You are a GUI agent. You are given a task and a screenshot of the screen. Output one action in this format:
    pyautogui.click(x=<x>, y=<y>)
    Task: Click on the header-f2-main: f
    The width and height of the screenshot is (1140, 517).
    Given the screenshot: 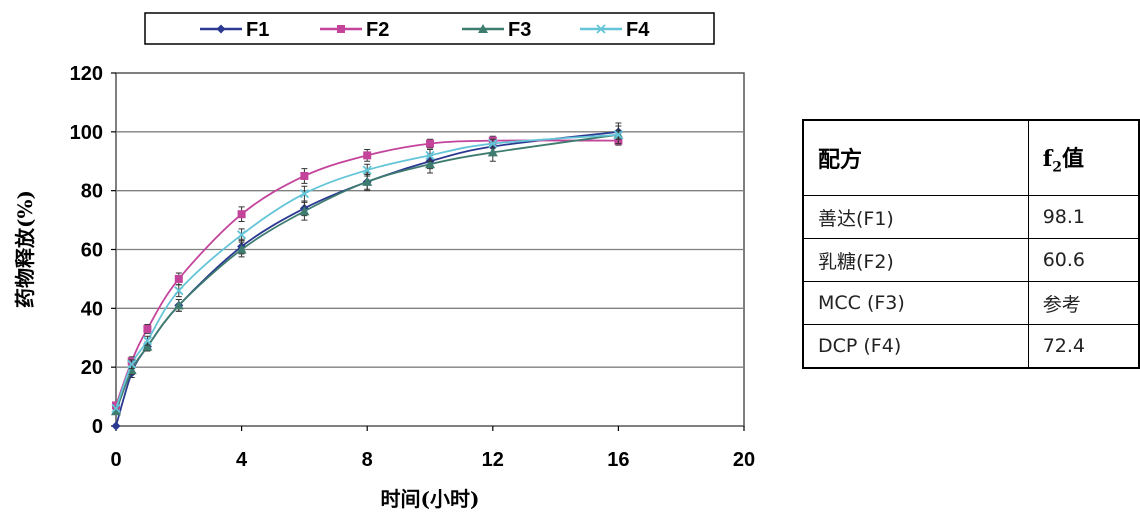 What is the action you would take?
    pyautogui.click(x=1047, y=158)
    